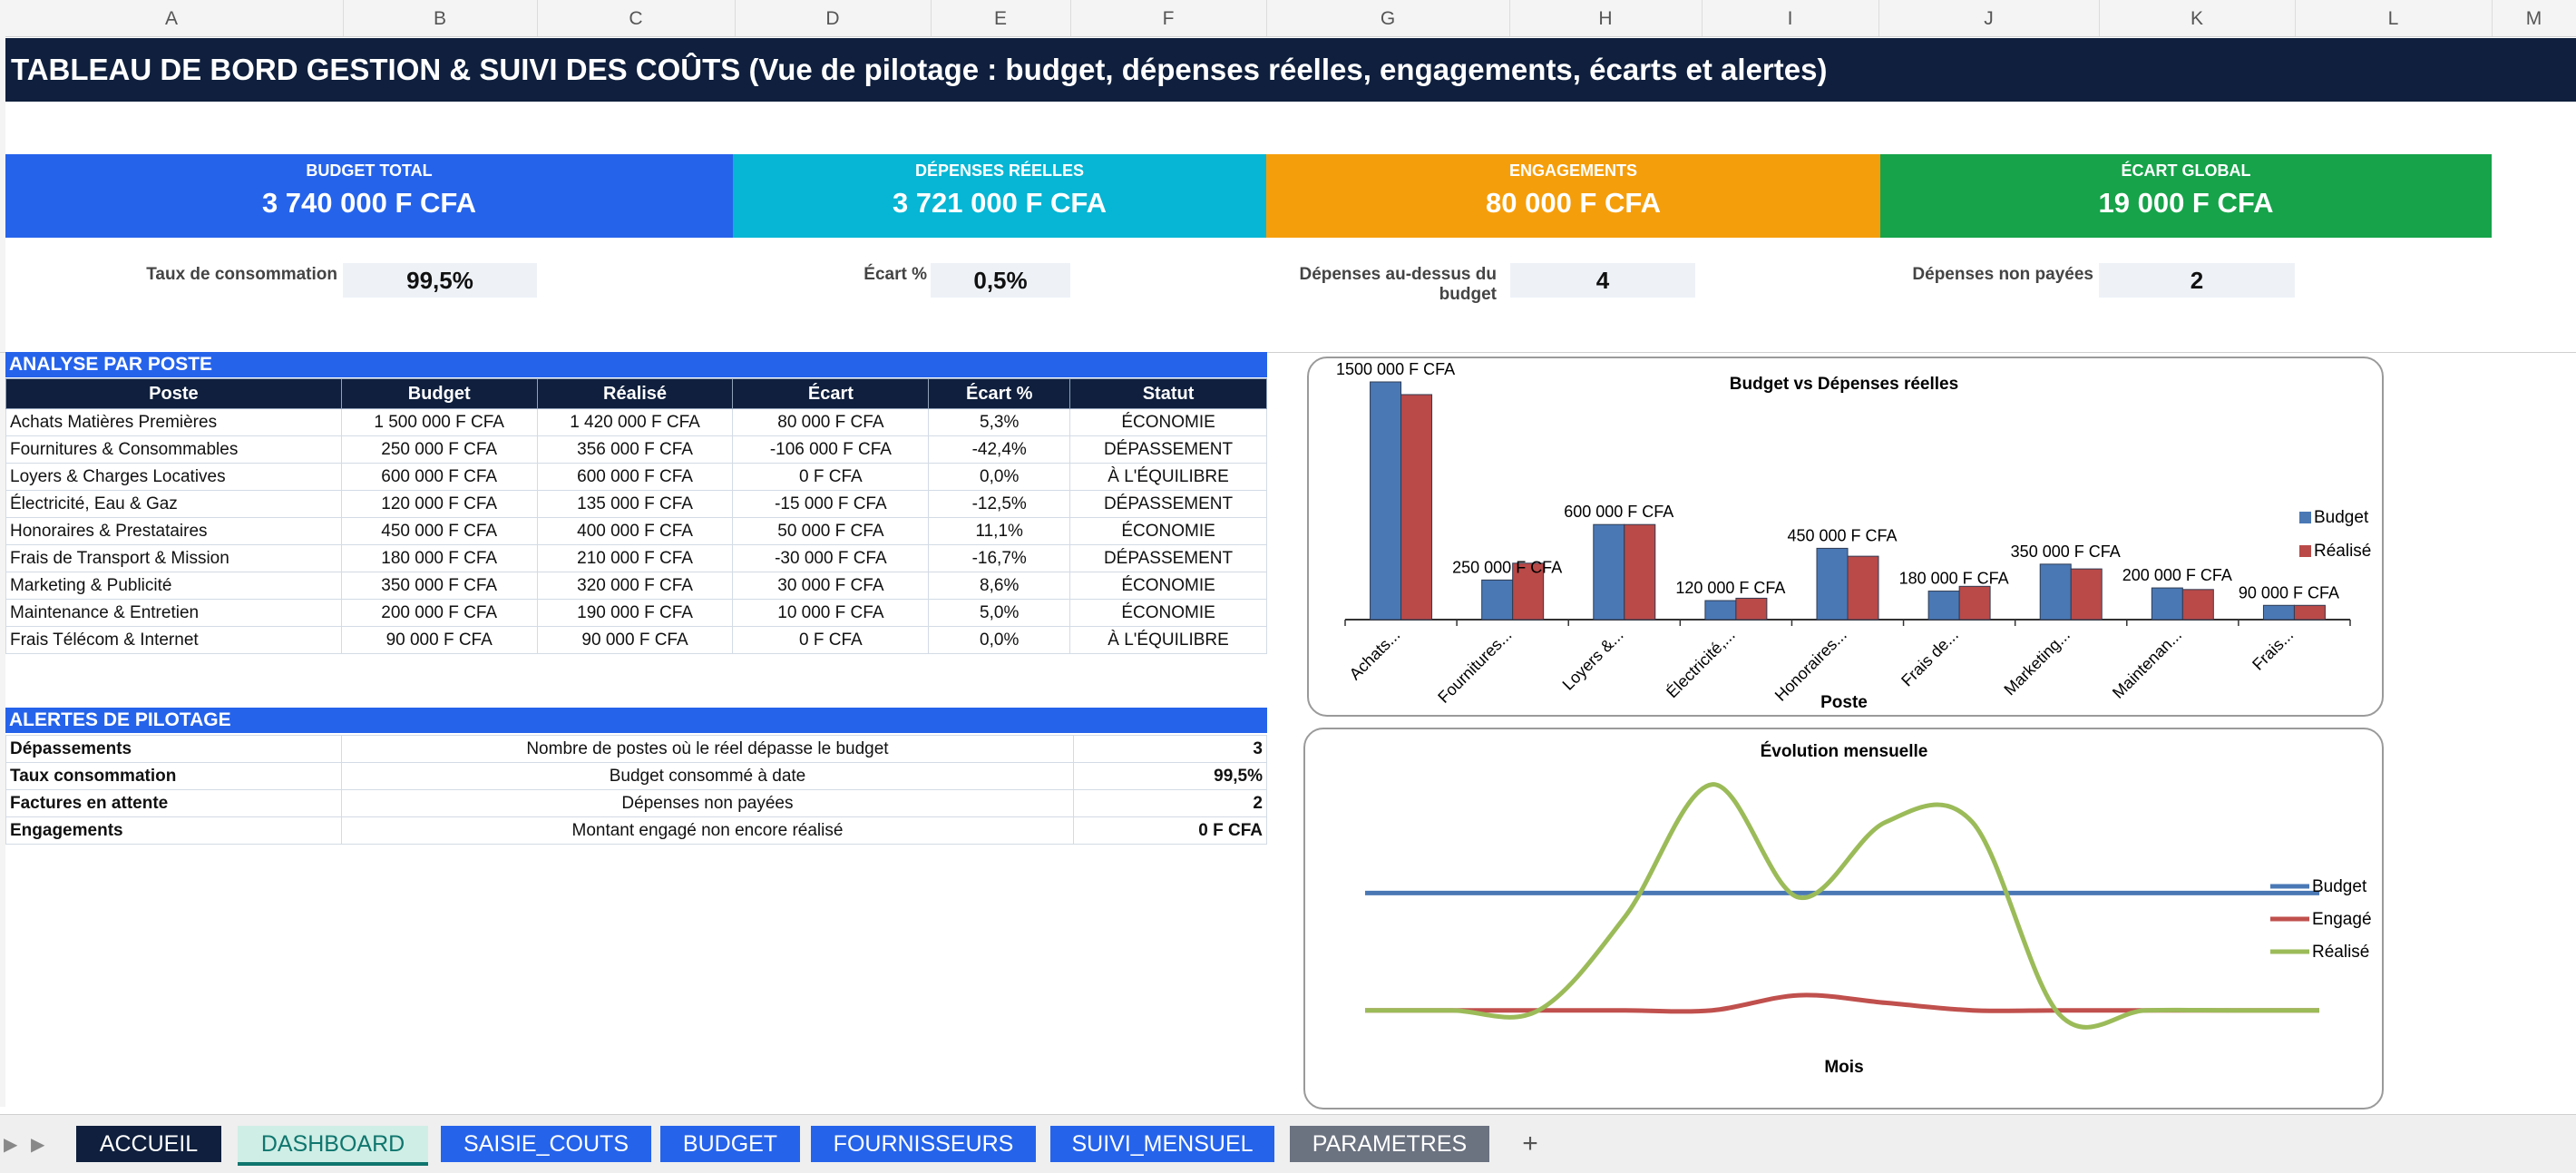  What do you see at coordinates (38, 1145) in the screenshot?
I see `tab-scroll-right-icon: ▶` at bounding box center [38, 1145].